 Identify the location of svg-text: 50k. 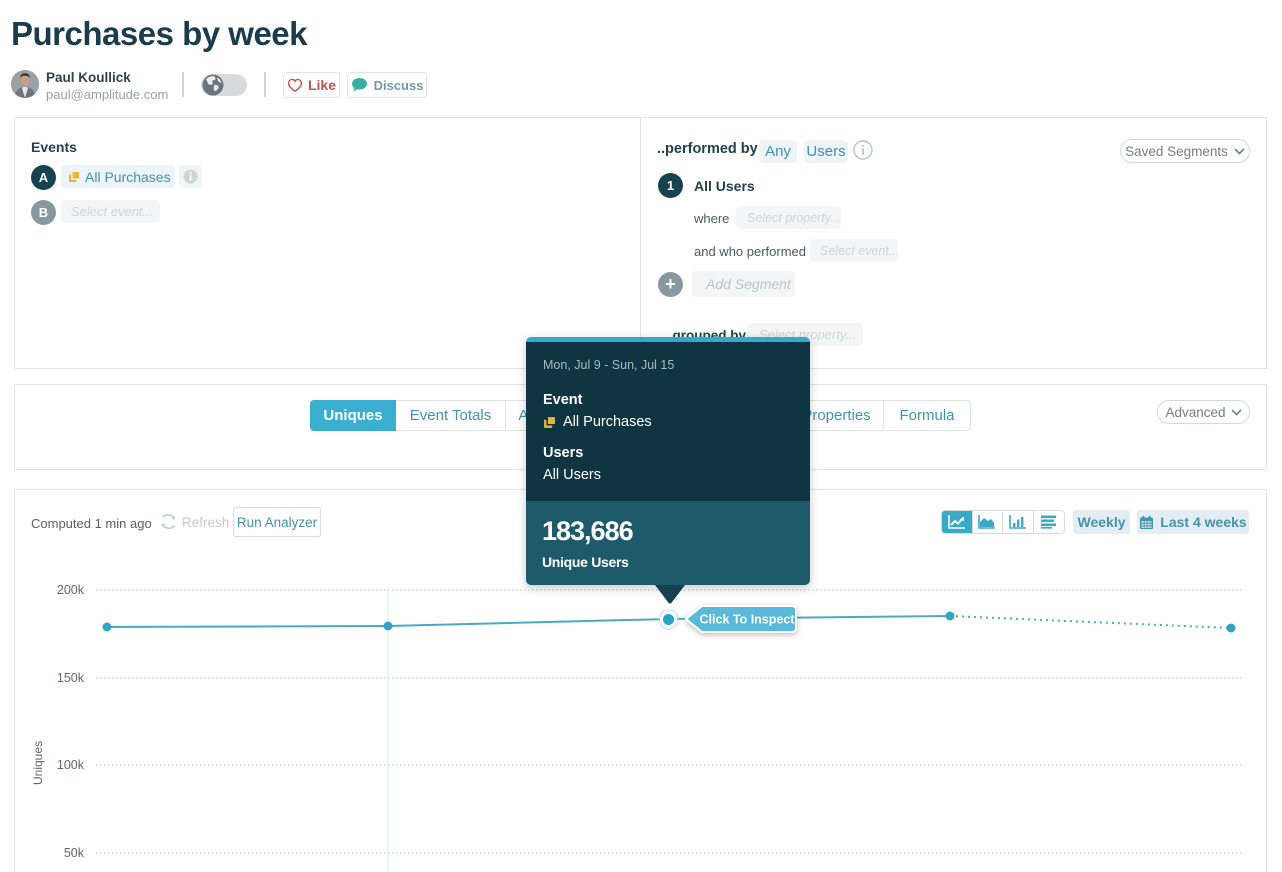
(74, 853).